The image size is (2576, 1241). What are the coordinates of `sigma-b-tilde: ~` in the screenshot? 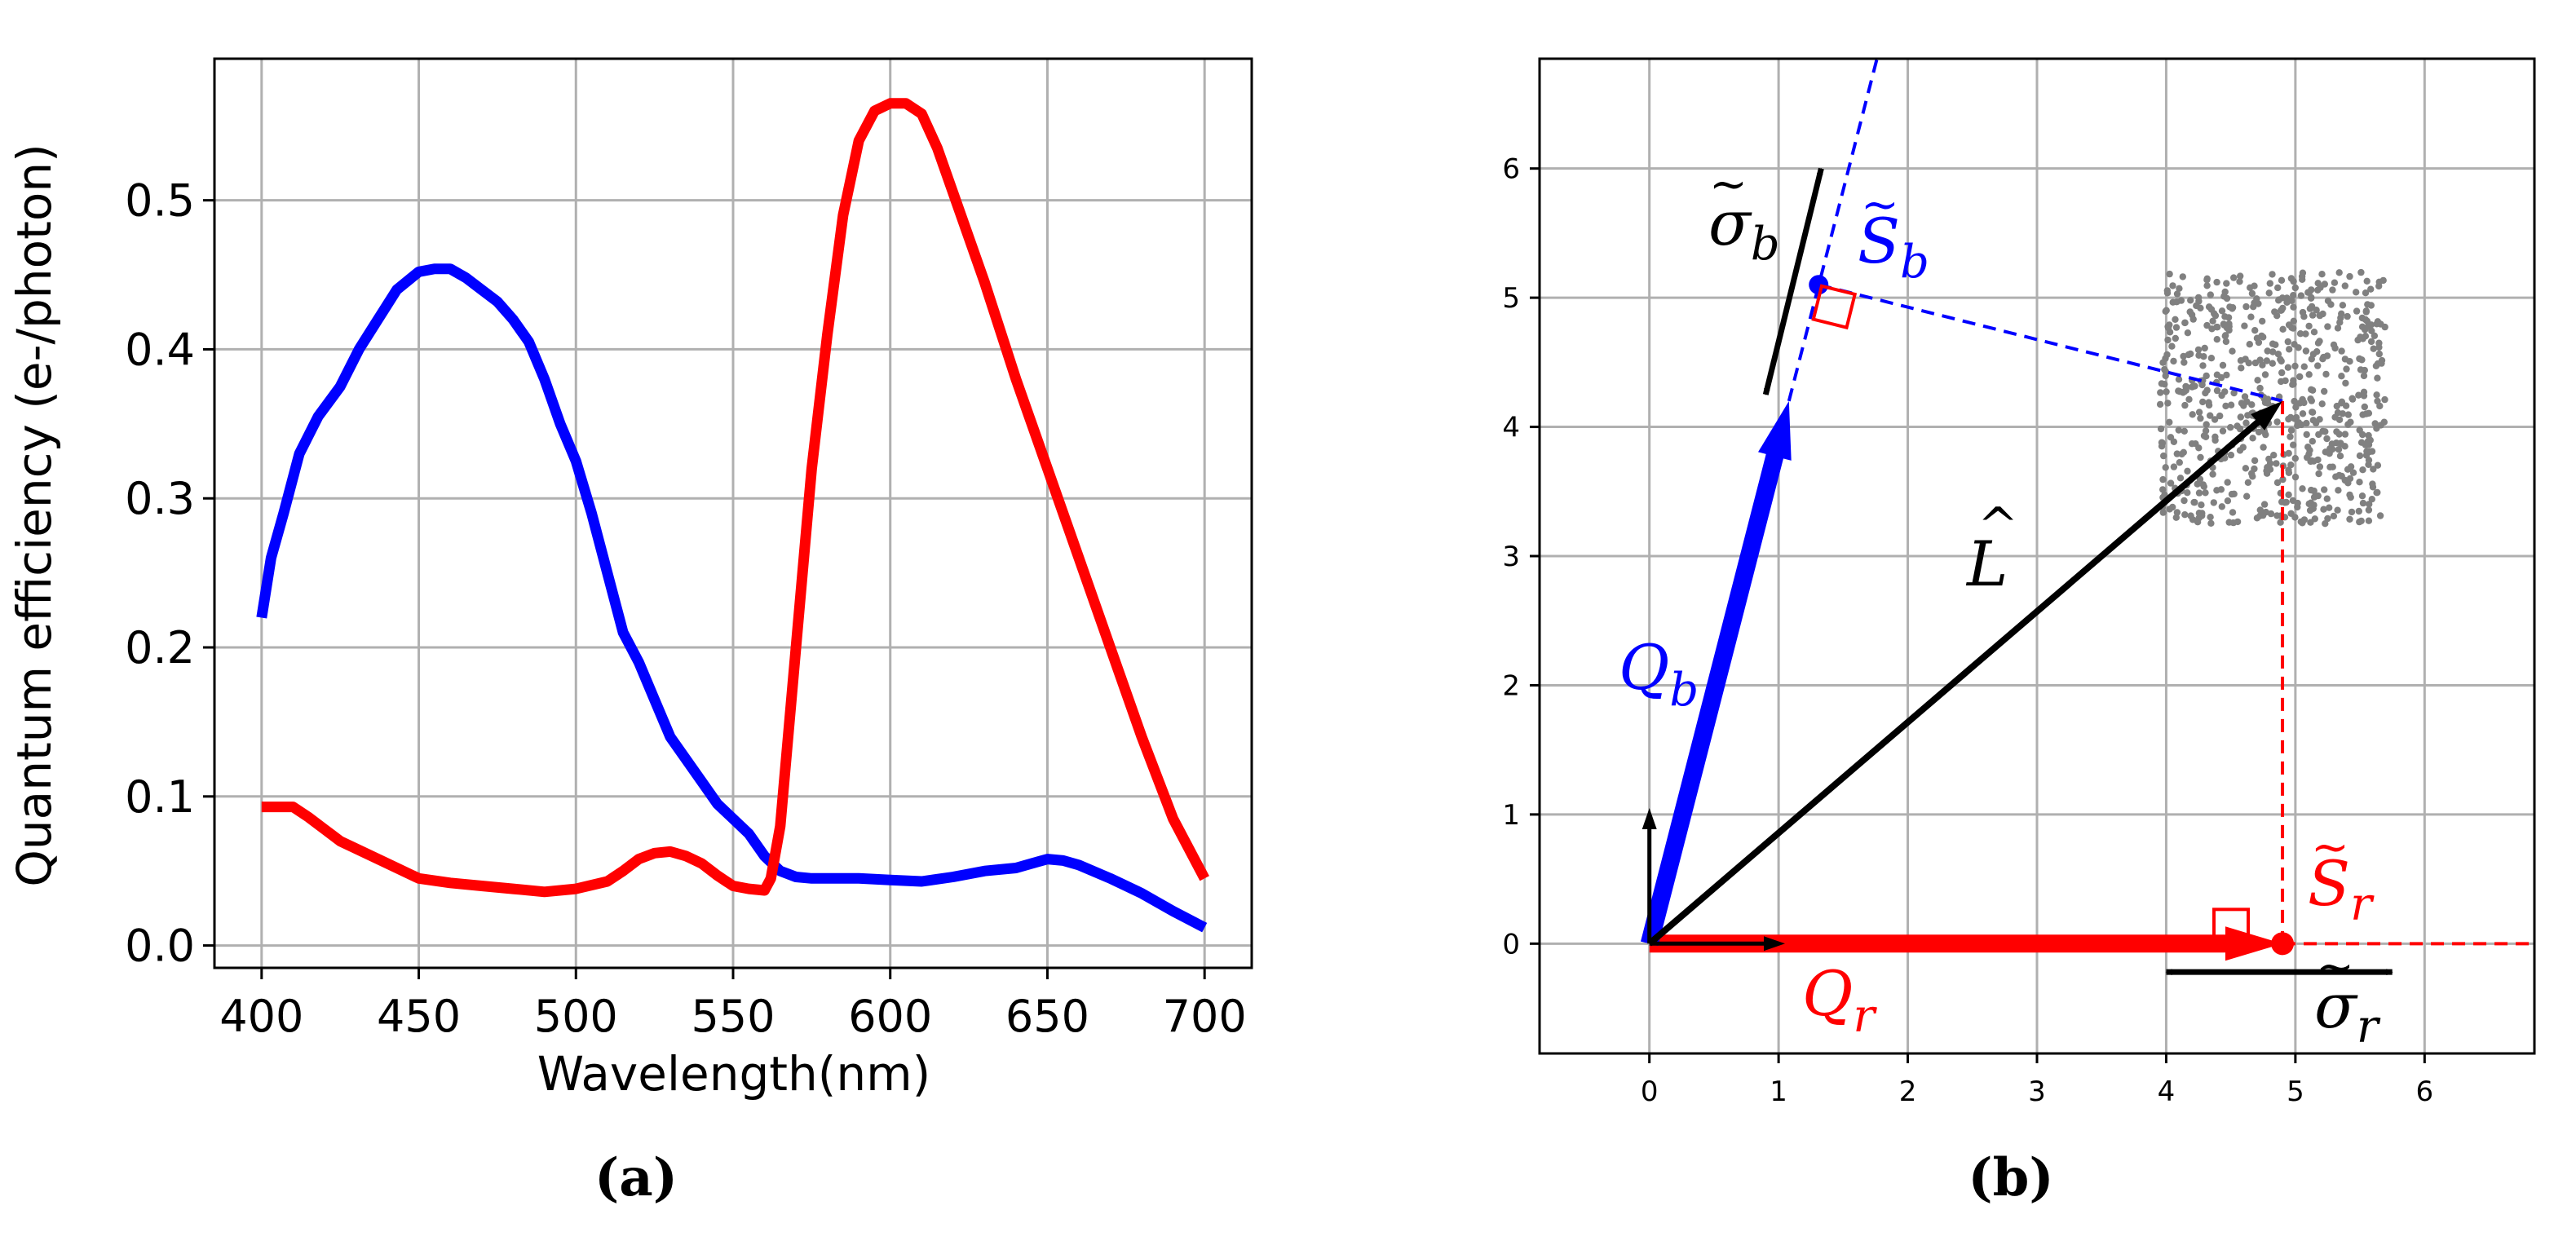 It's located at (1728, 185).